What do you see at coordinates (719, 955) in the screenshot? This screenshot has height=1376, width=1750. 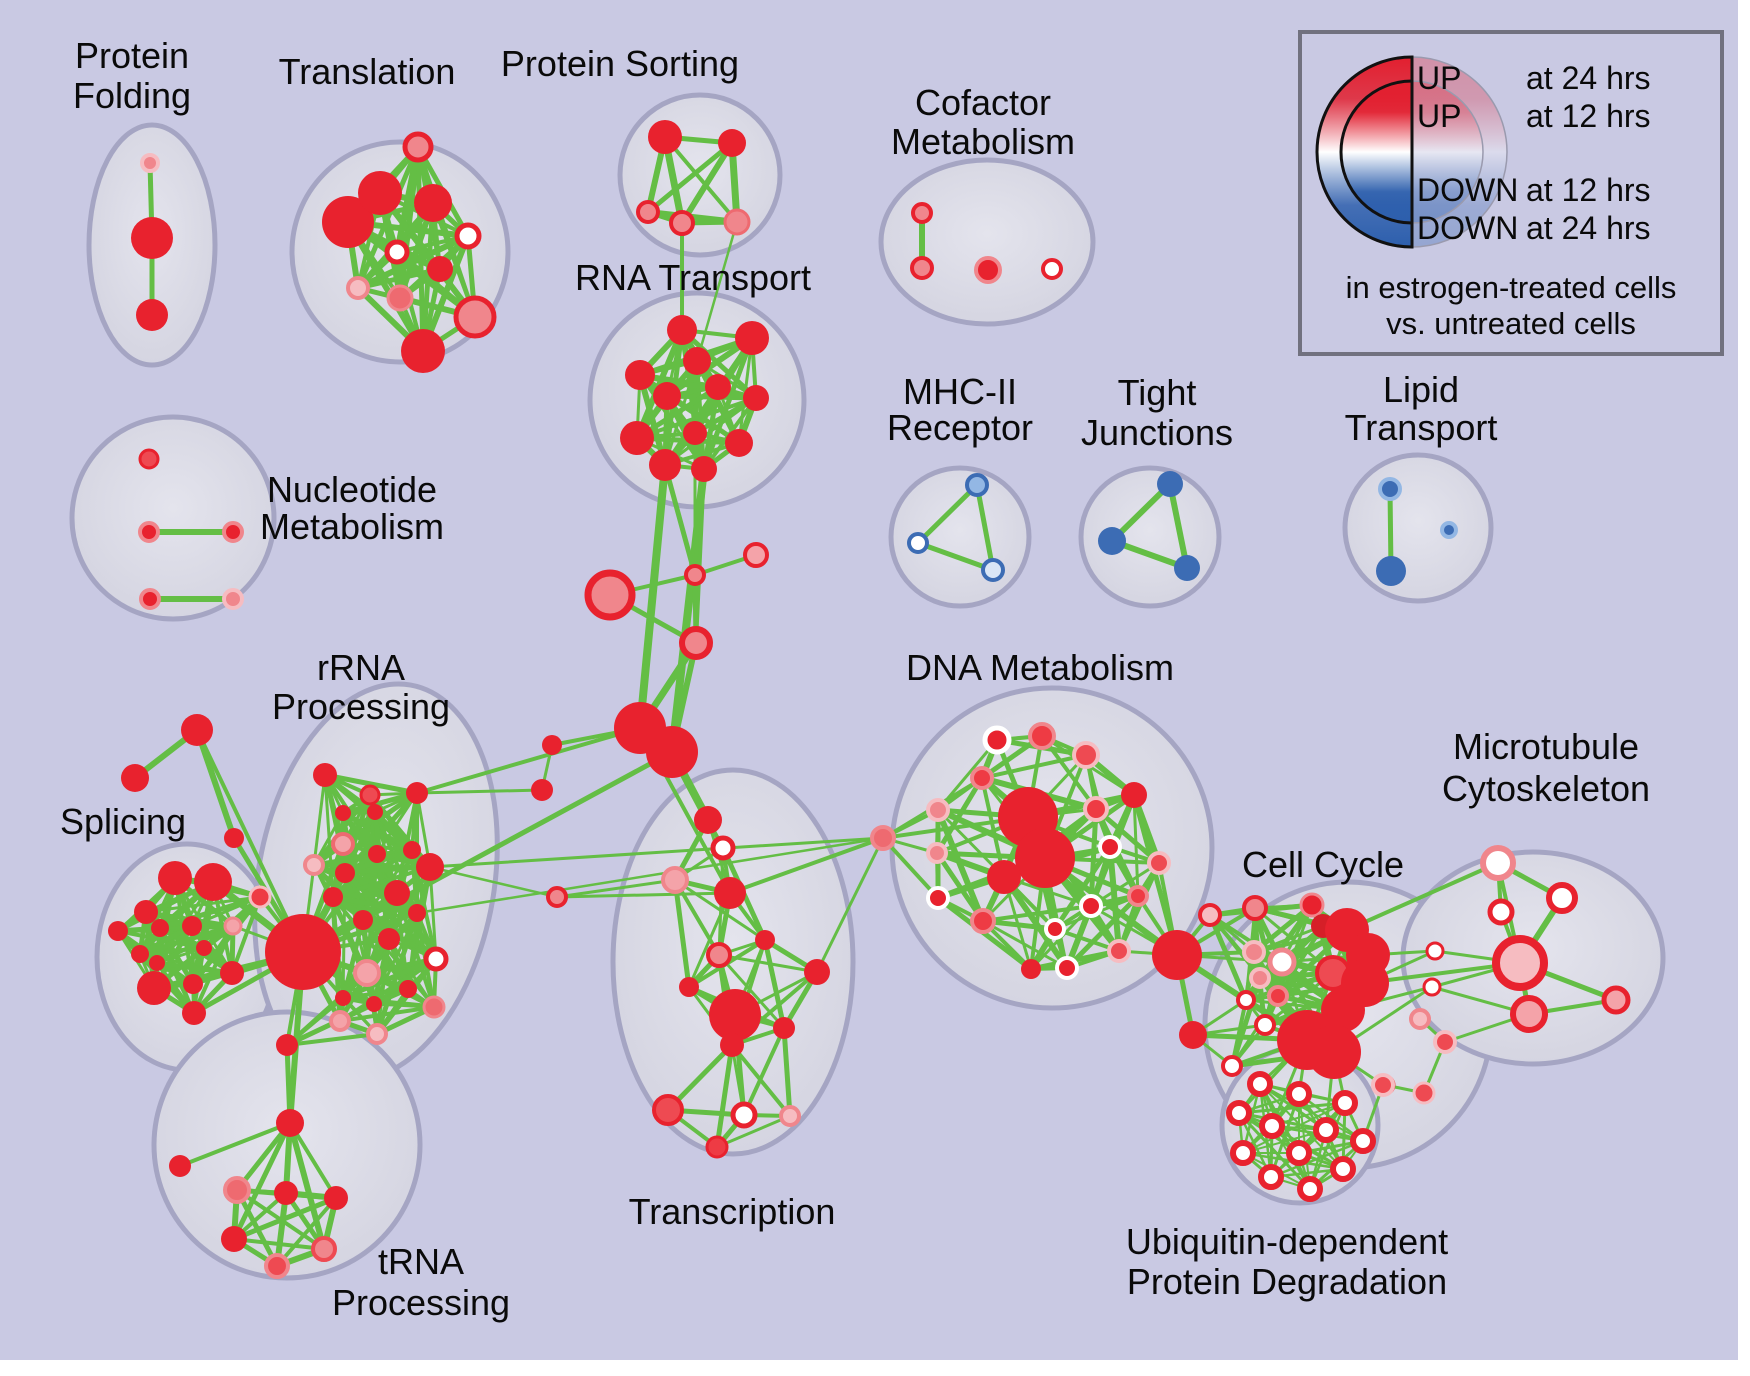 I see `node-ts6` at bounding box center [719, 955].